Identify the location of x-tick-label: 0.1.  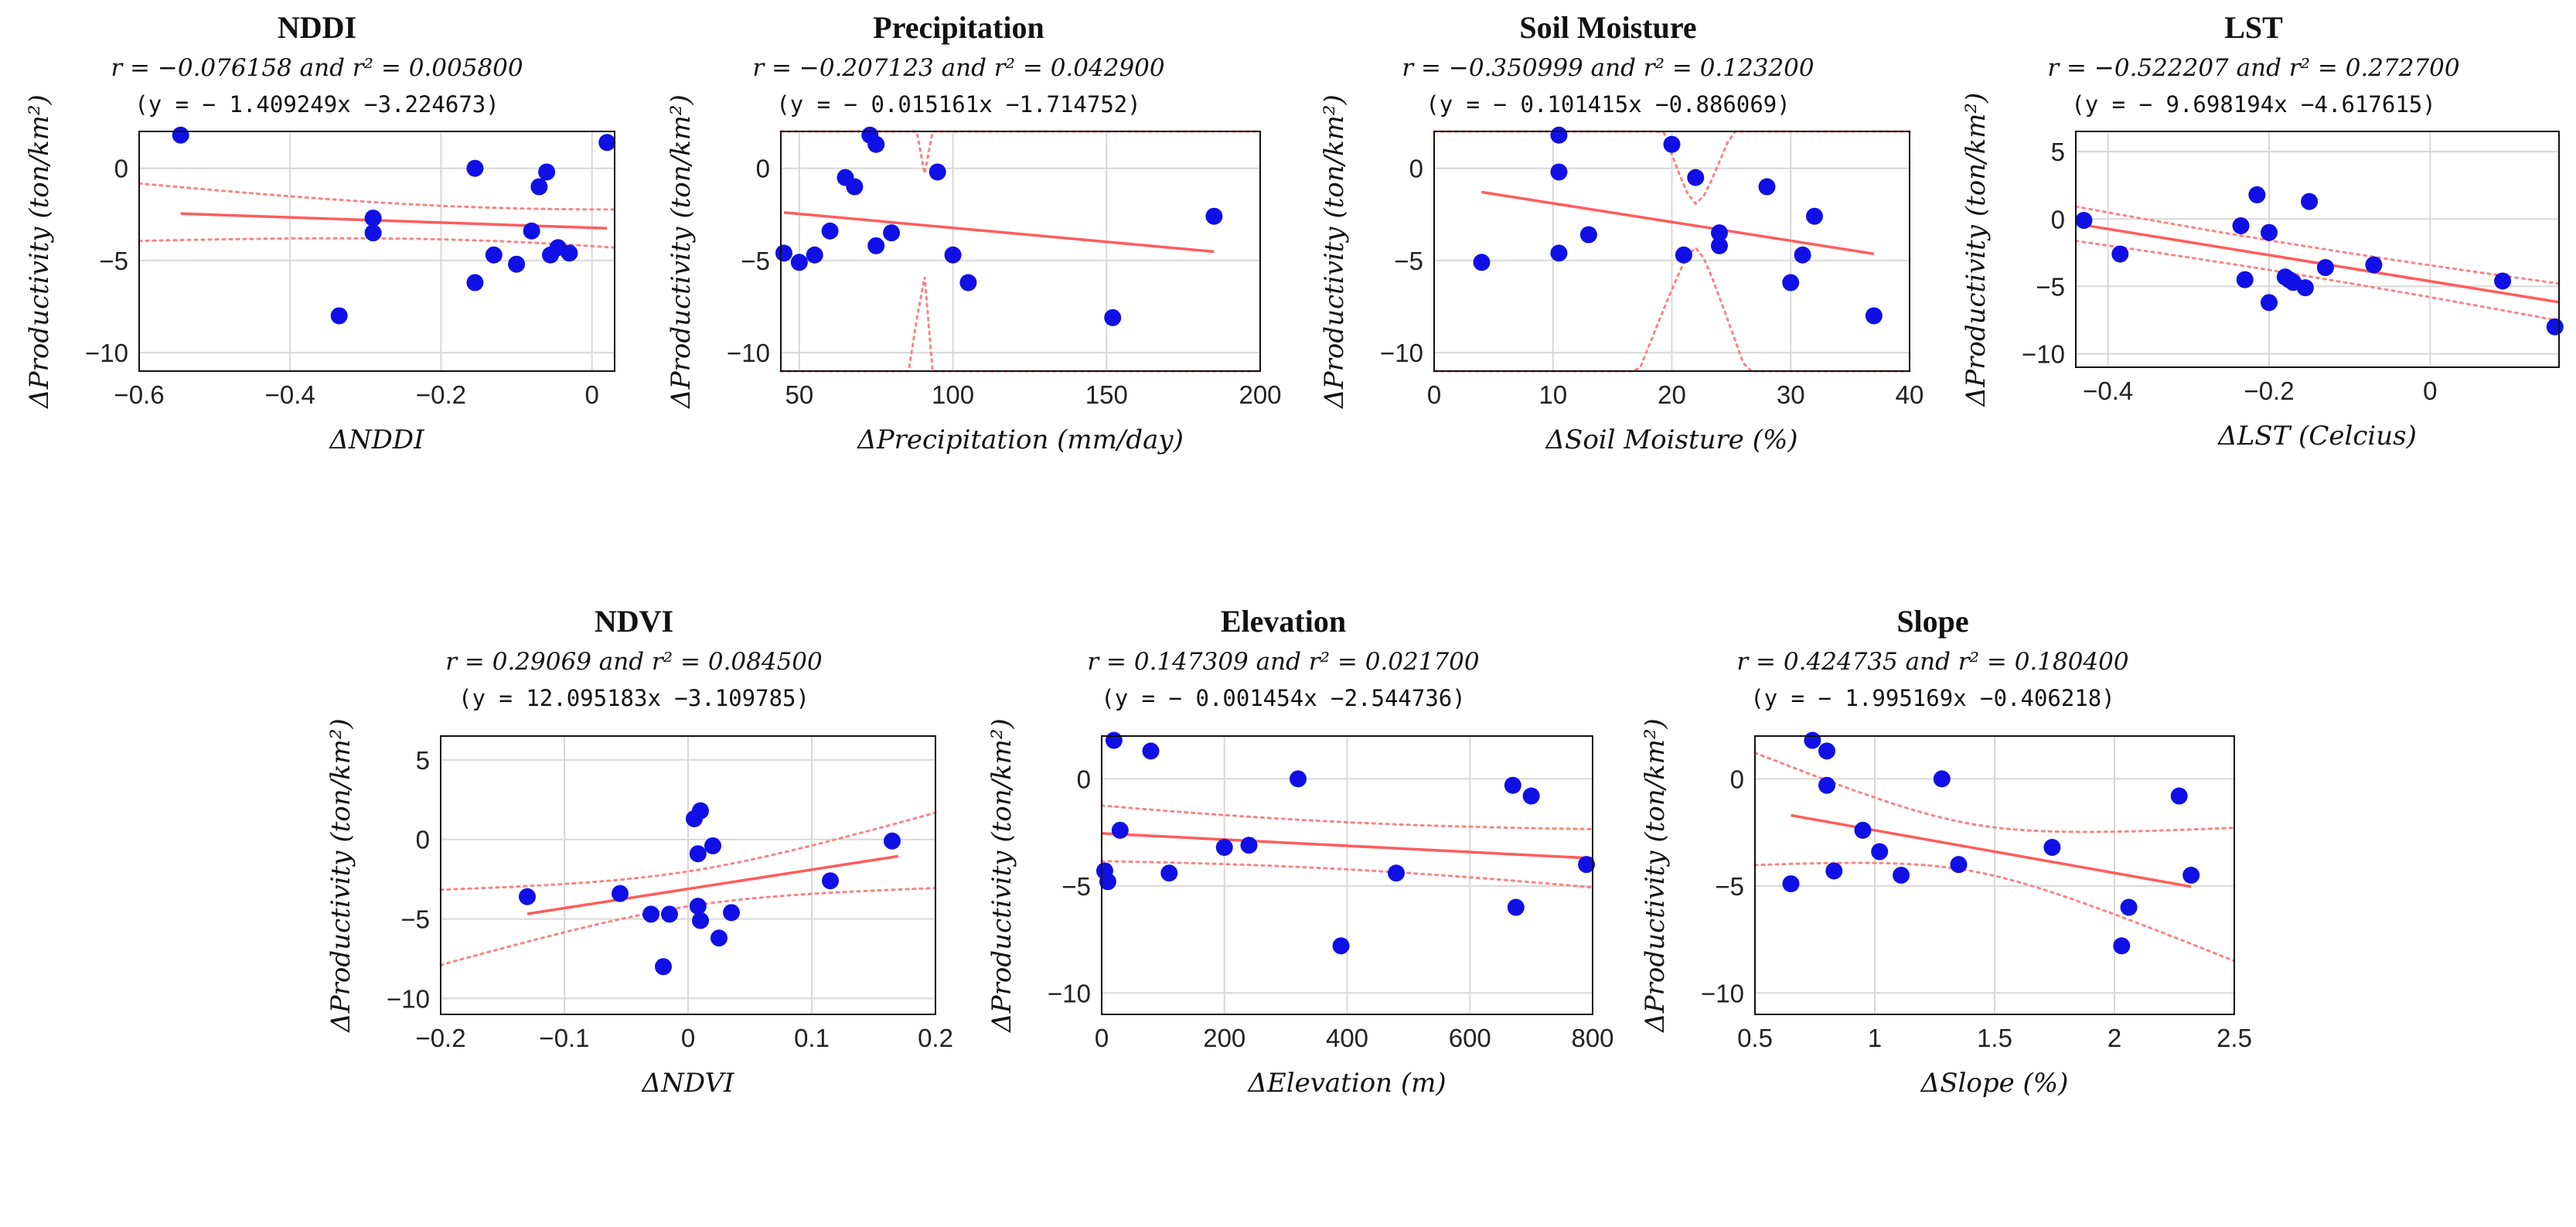
(812, 1038).